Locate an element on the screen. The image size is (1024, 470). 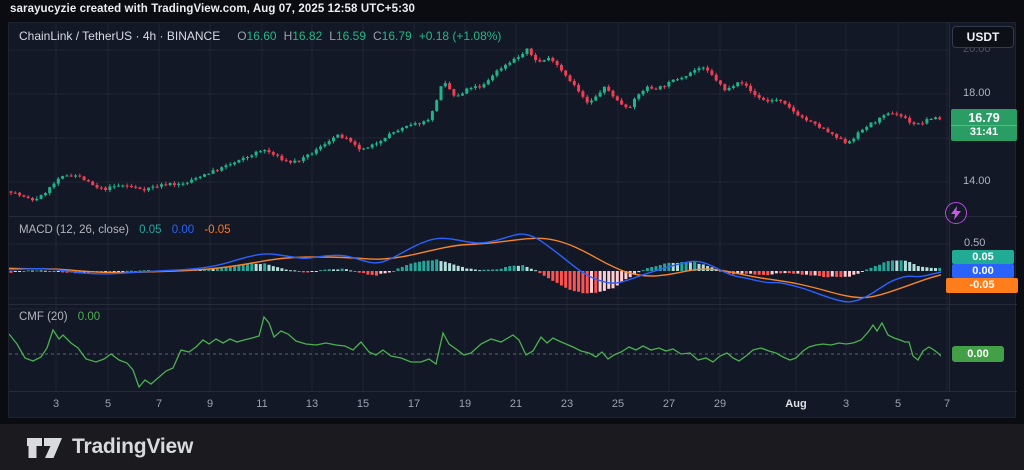
cmf-plot is located at coordinates (475, 352).